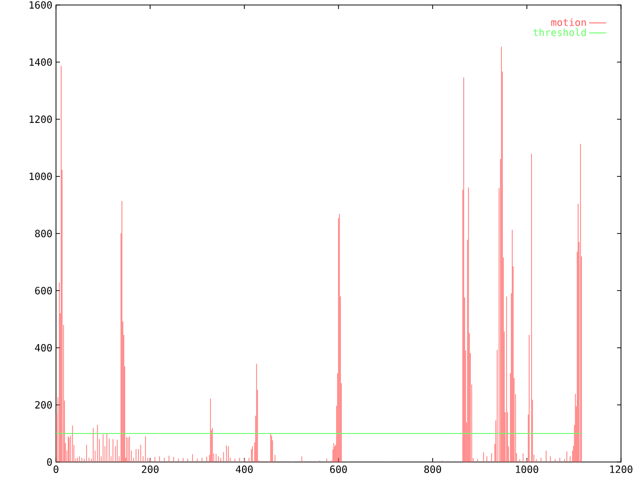 Image resolution: width=640 pixels, height=480 pixels. What do you see at coordinates (49, 462) in the screenshot?
I see `y-tick-label: 0` at bounding box center [49, 462].